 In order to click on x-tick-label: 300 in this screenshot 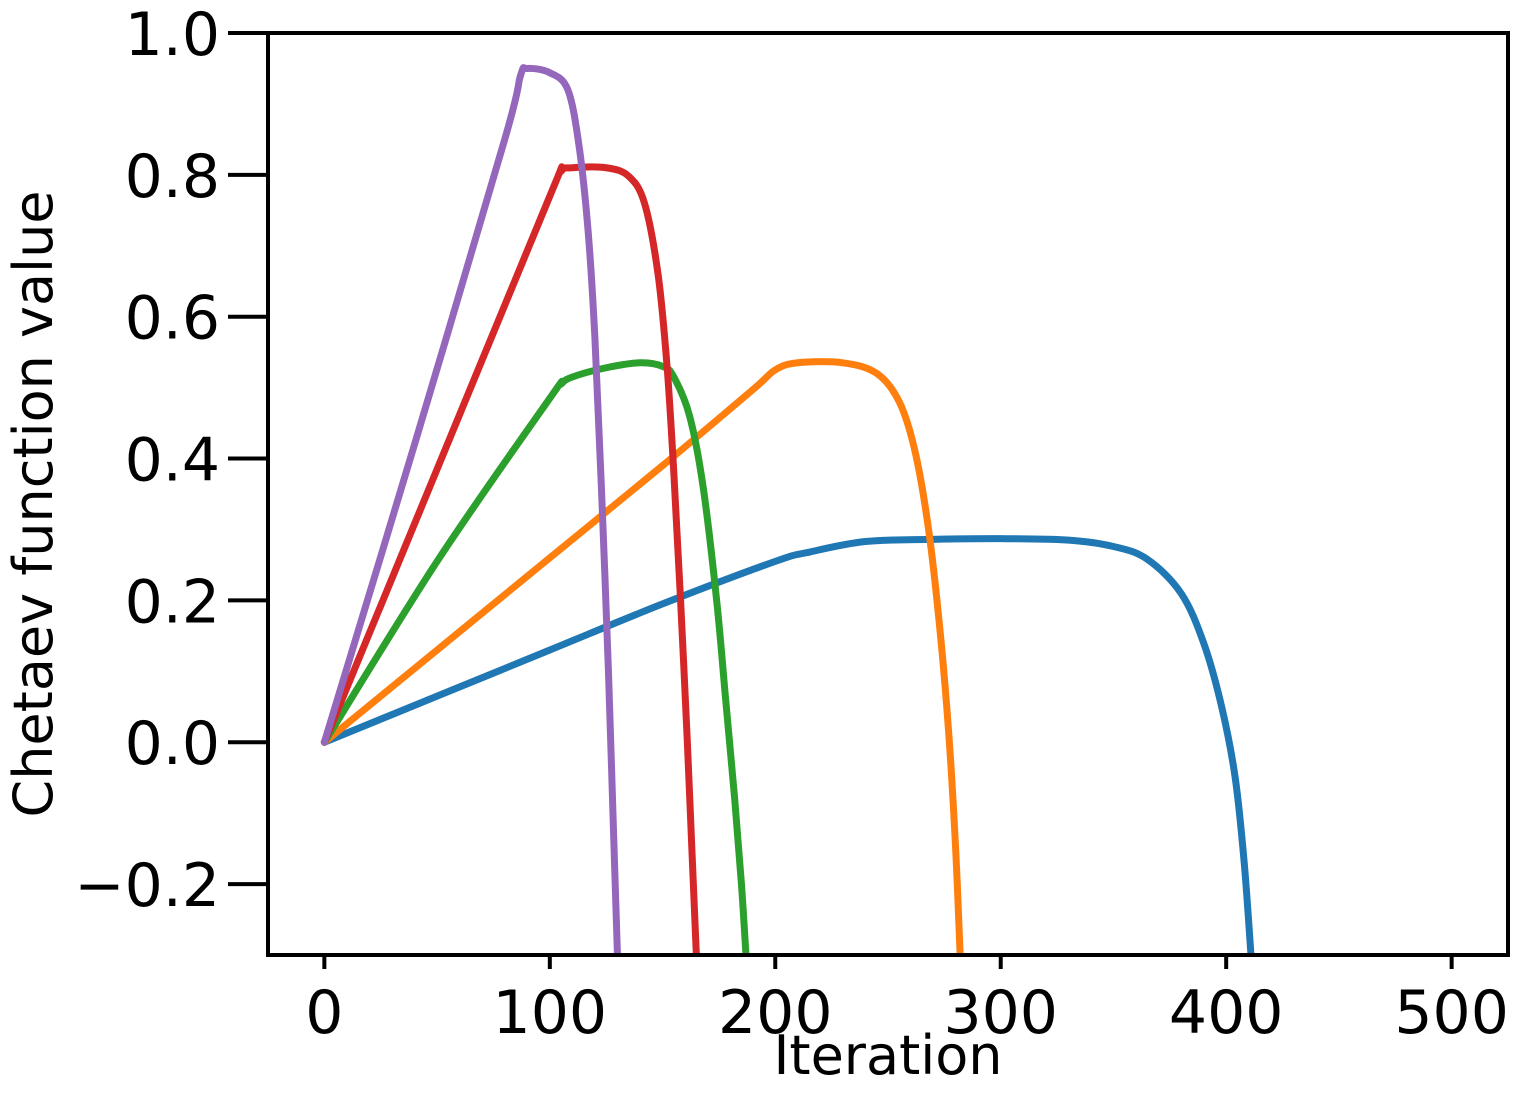, I will do `click(1000, 1013)`.